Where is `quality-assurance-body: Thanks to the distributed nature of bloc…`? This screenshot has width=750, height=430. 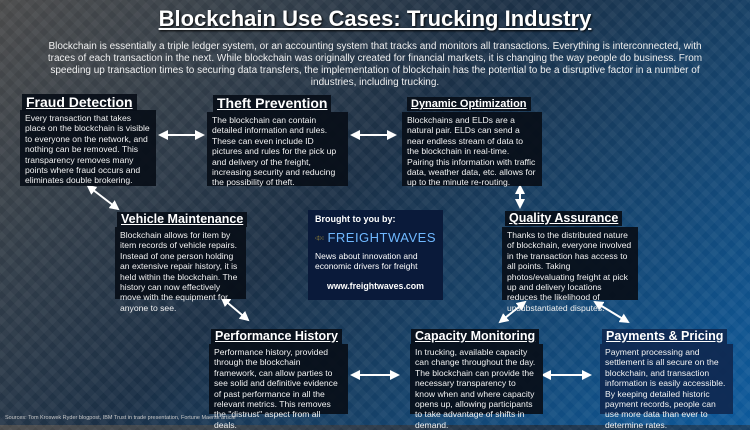
quality-assurance-body: Thanks to the distributed nature of bloc… is located at coordinates (569, 271).